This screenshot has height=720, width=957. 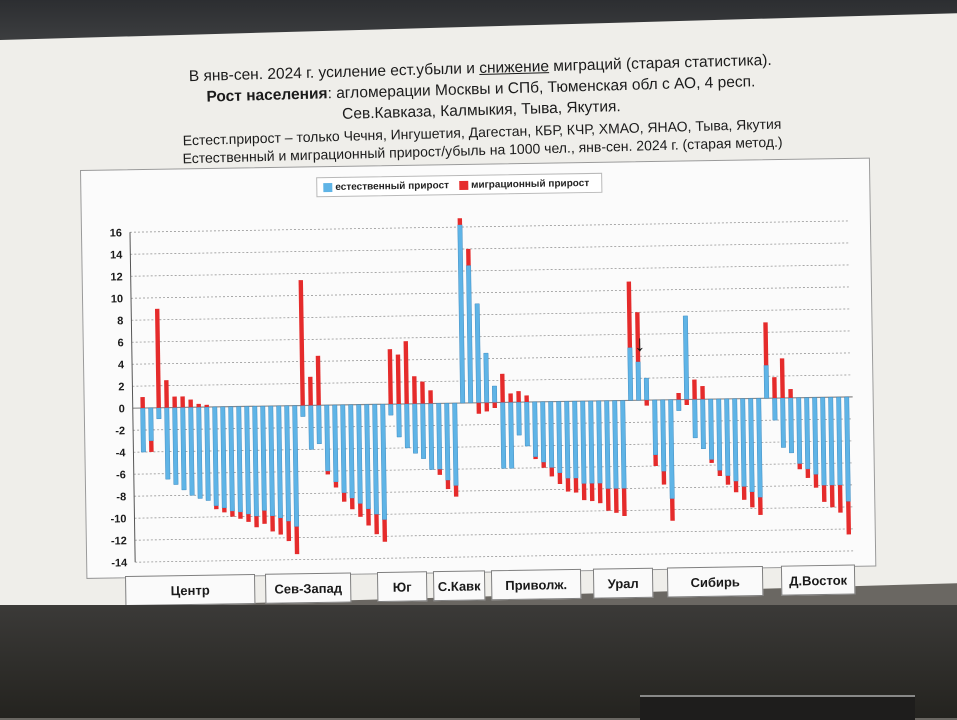 What do you see at coordinates (118, 519) in the screenshot?
I see `y-tick-label: -10` at bounding box center [118, 519].